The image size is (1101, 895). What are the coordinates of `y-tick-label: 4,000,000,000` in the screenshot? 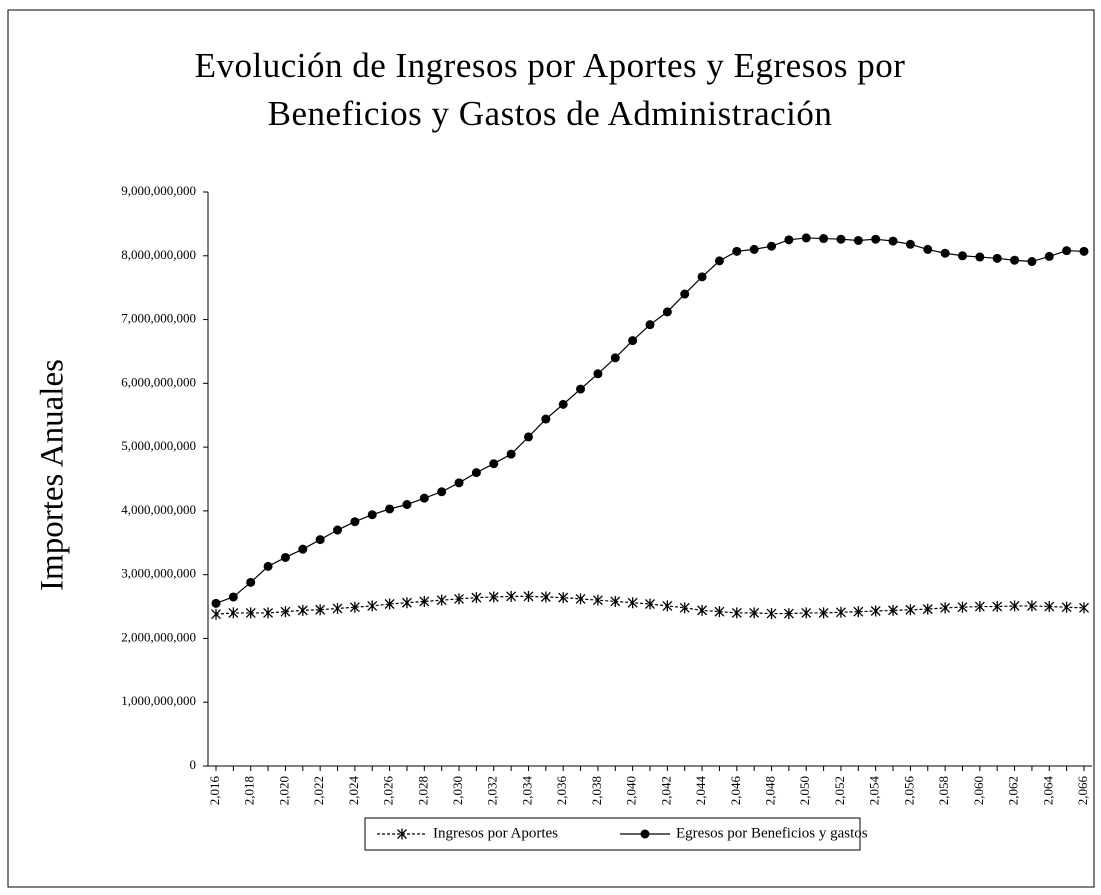 It's located at (158, 509).